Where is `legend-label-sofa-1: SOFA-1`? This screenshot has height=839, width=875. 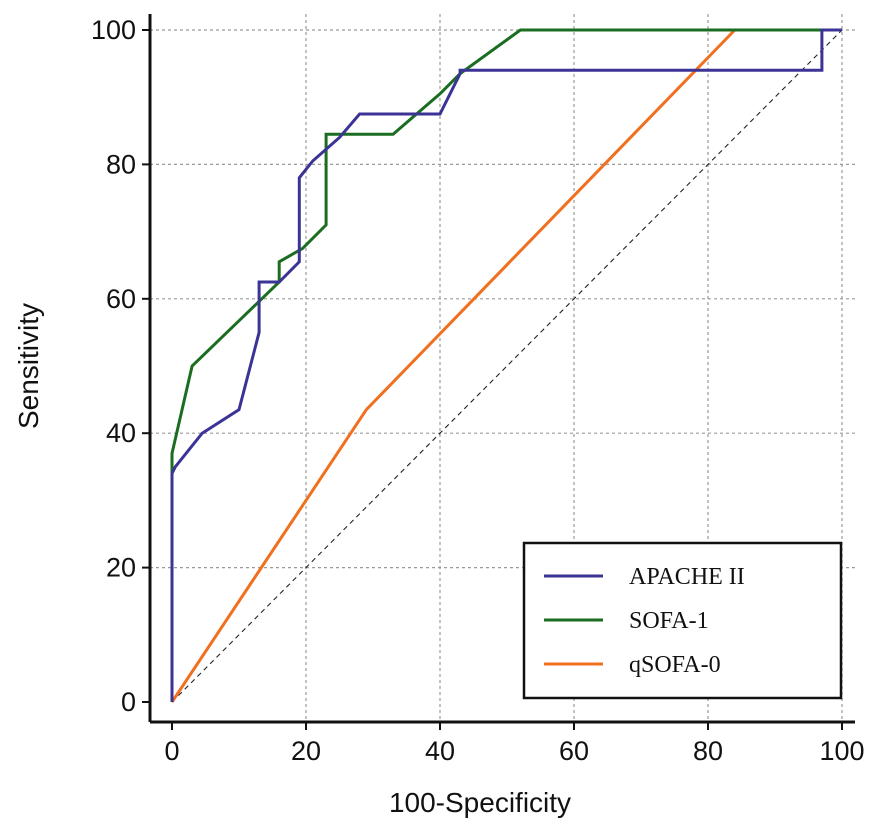
legend-label-sofa-1: SOFA-1 is located at coordinates (669, 621).